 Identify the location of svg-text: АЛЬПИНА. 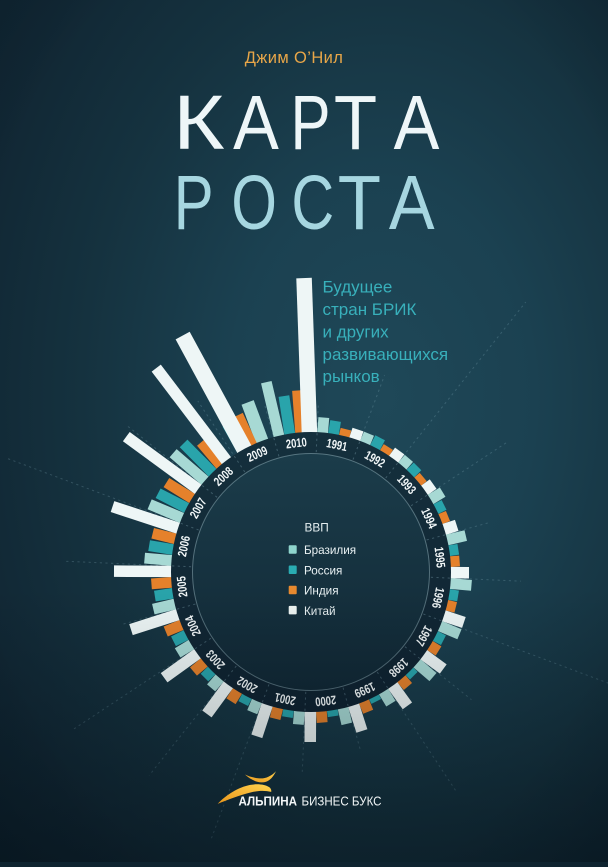
(268, 801).